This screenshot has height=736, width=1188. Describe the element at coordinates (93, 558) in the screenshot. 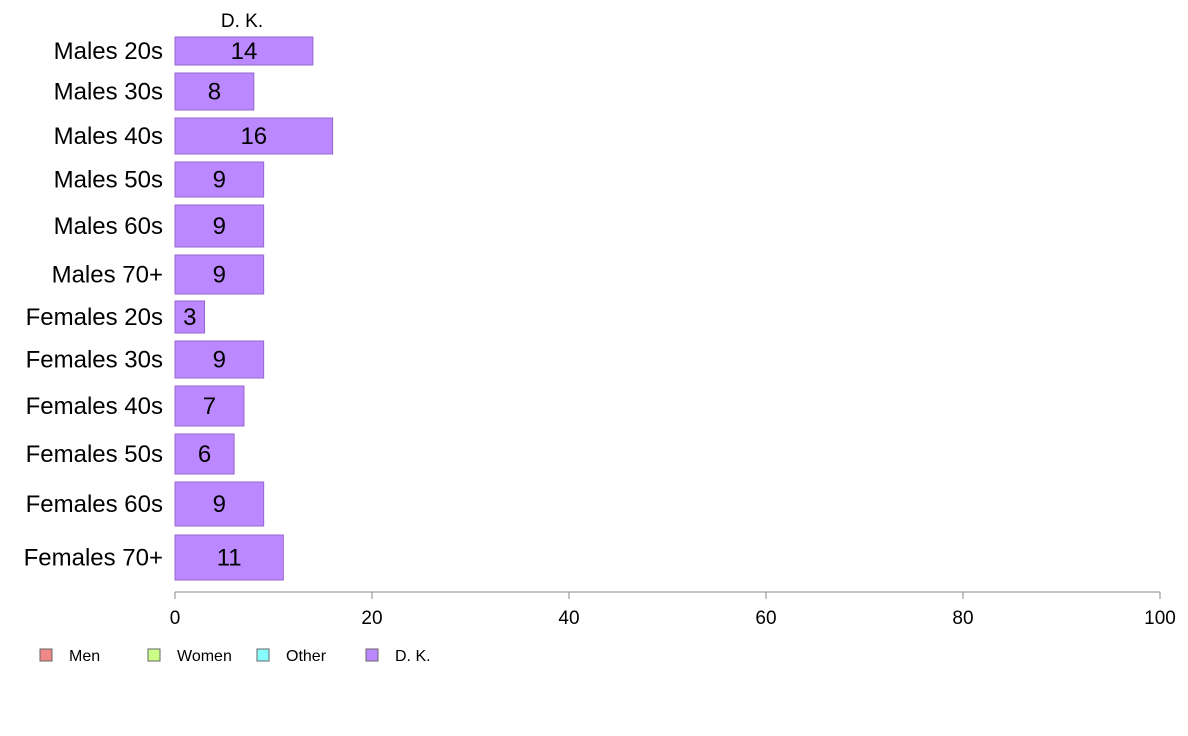

I see `category-label: Females 70+` at that location.